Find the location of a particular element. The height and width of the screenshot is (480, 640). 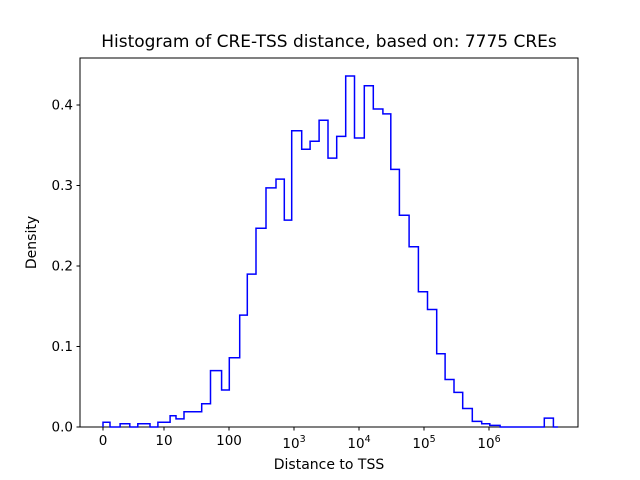

y-tick-label-4: 0.4 is located at coordinates (62, 106).